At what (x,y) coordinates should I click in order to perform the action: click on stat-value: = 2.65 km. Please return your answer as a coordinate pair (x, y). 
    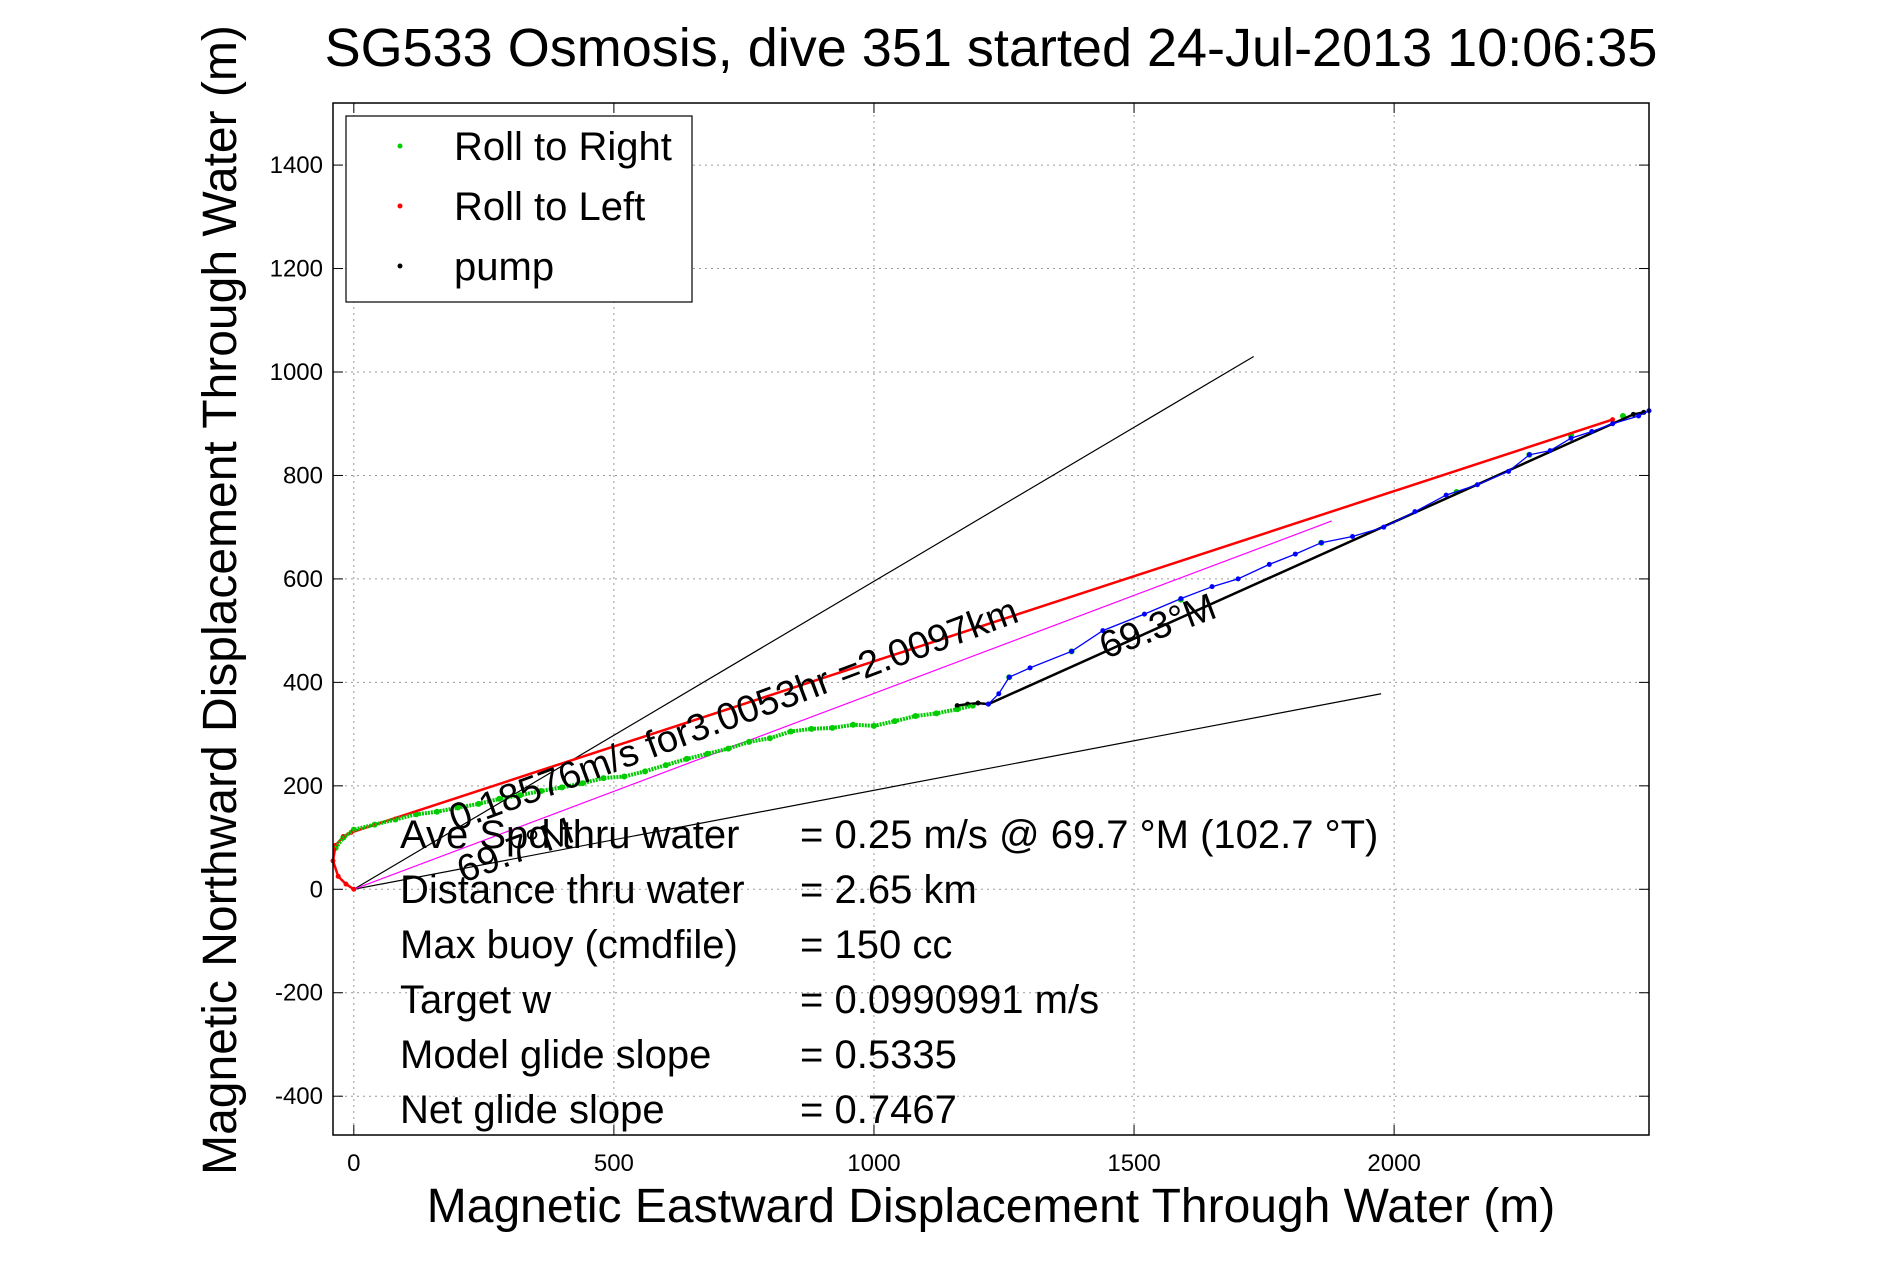
    Looking at the image, I should click on (888, 890).